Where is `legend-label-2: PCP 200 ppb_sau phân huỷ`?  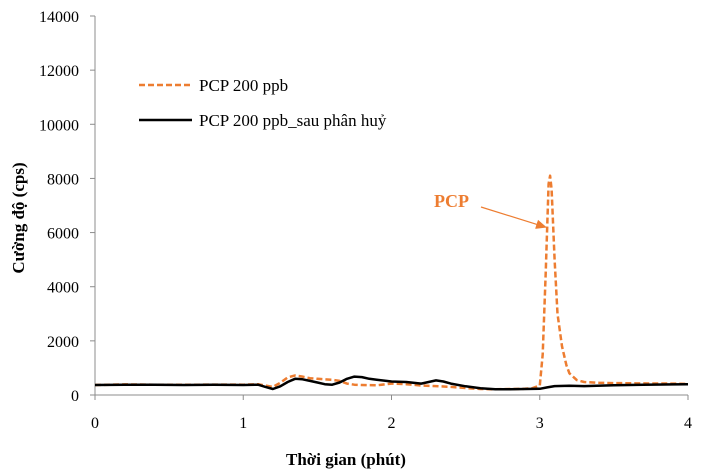
legend-label-2: PCP 200 ppb_sau phân huỷ is located at coordinates (293, 120).